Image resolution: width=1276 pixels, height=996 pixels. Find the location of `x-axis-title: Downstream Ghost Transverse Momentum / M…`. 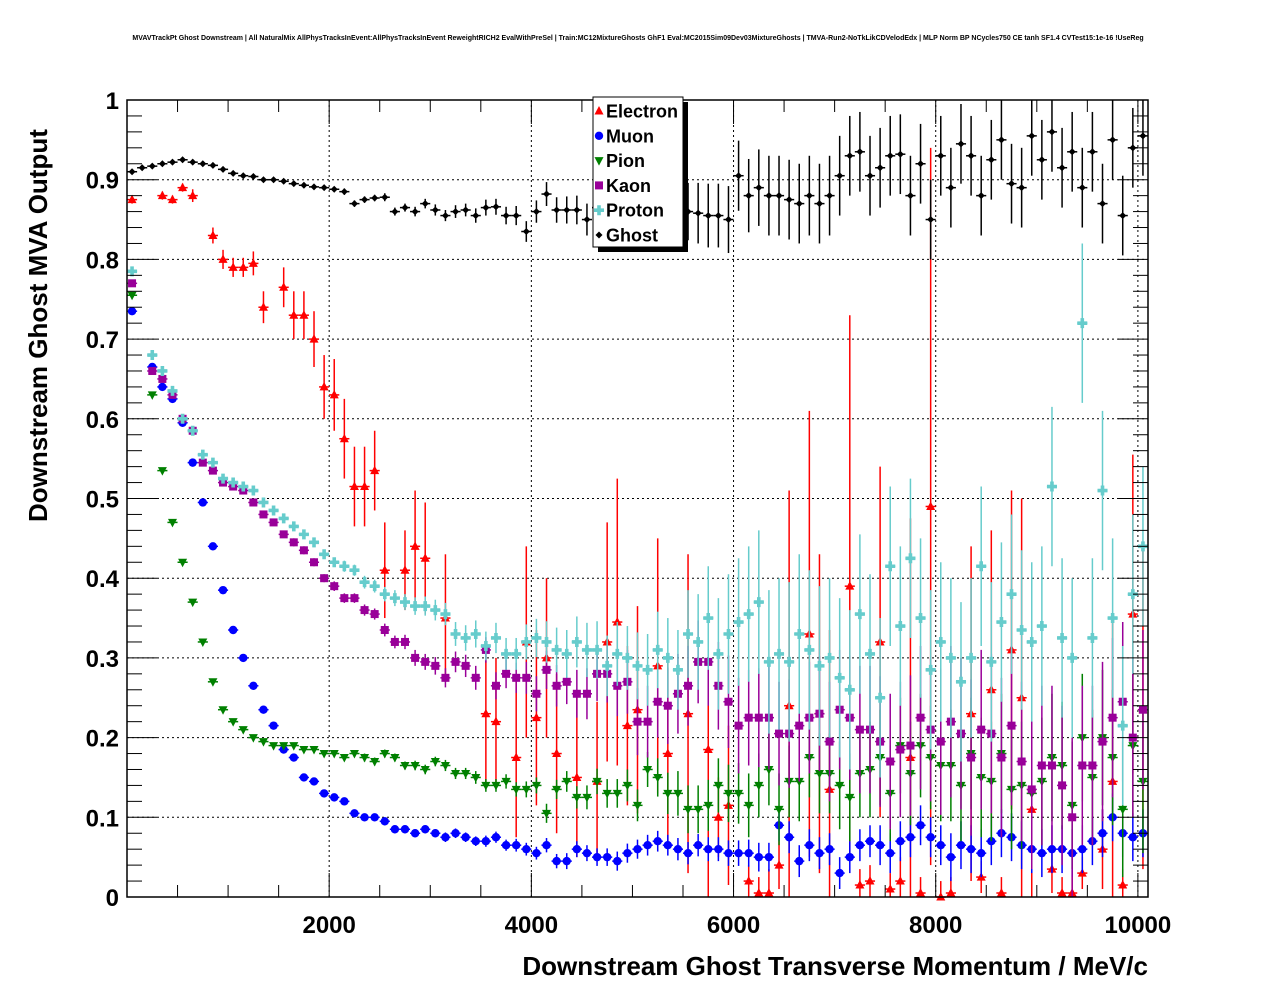

x-axis-title: Downstream Ghost Transverse Momentum / M… is located at coordinates (835, 966).